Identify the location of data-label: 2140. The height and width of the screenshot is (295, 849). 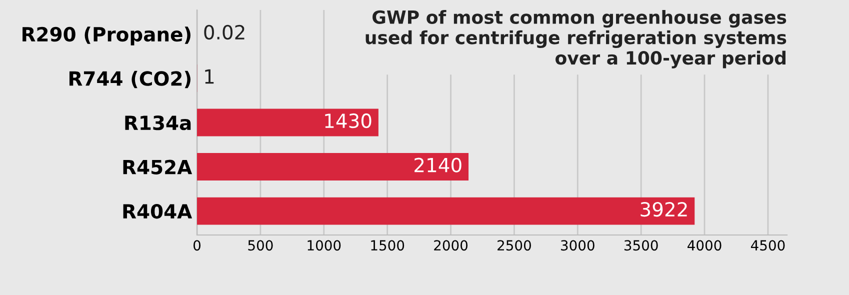
(438, 165).